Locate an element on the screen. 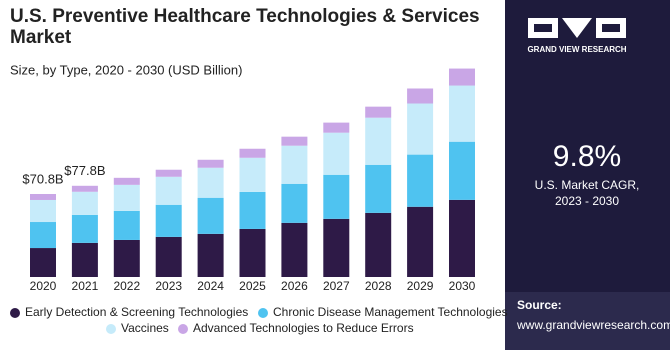 The height and width of the screenshot is (350, 670). legend-label: Early Detection & Screening Technologies is located at coordinates (136, 312).